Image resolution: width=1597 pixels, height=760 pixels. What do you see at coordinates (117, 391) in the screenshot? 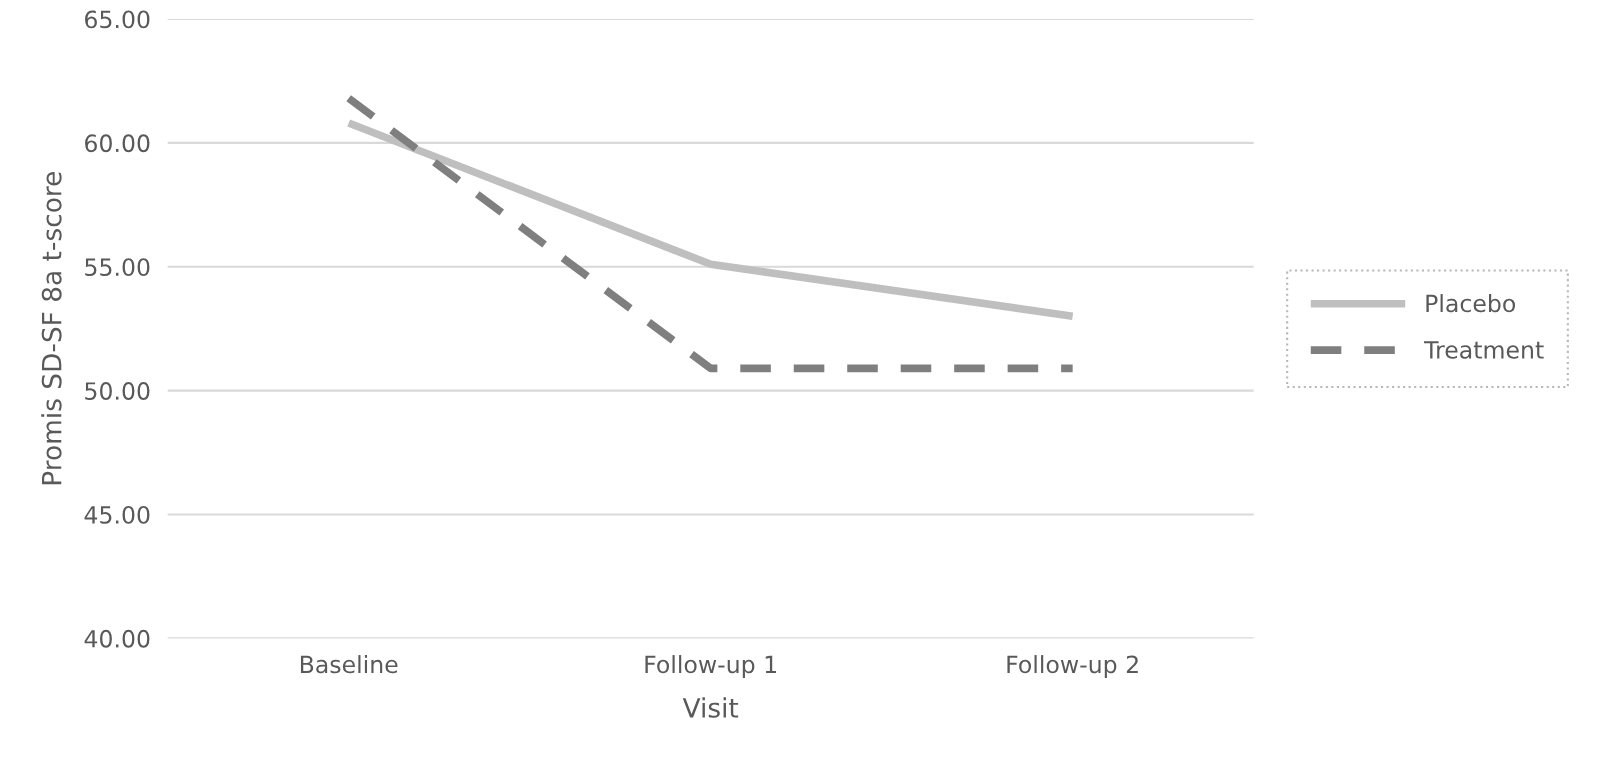
I see `y-tick-label: 50.00` at bounding box center [117, 391].